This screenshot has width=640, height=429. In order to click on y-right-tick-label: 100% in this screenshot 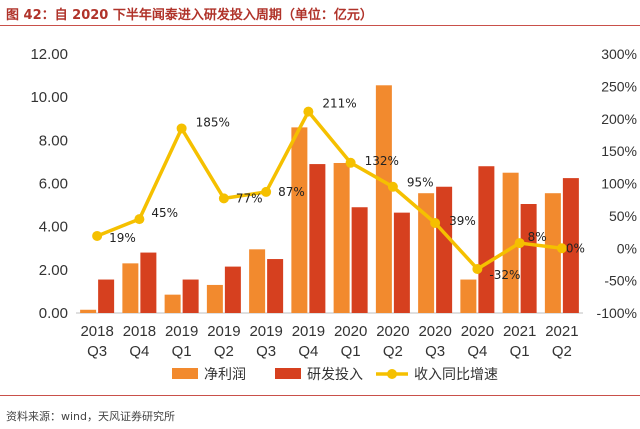, I will do `click(619, 184)`.